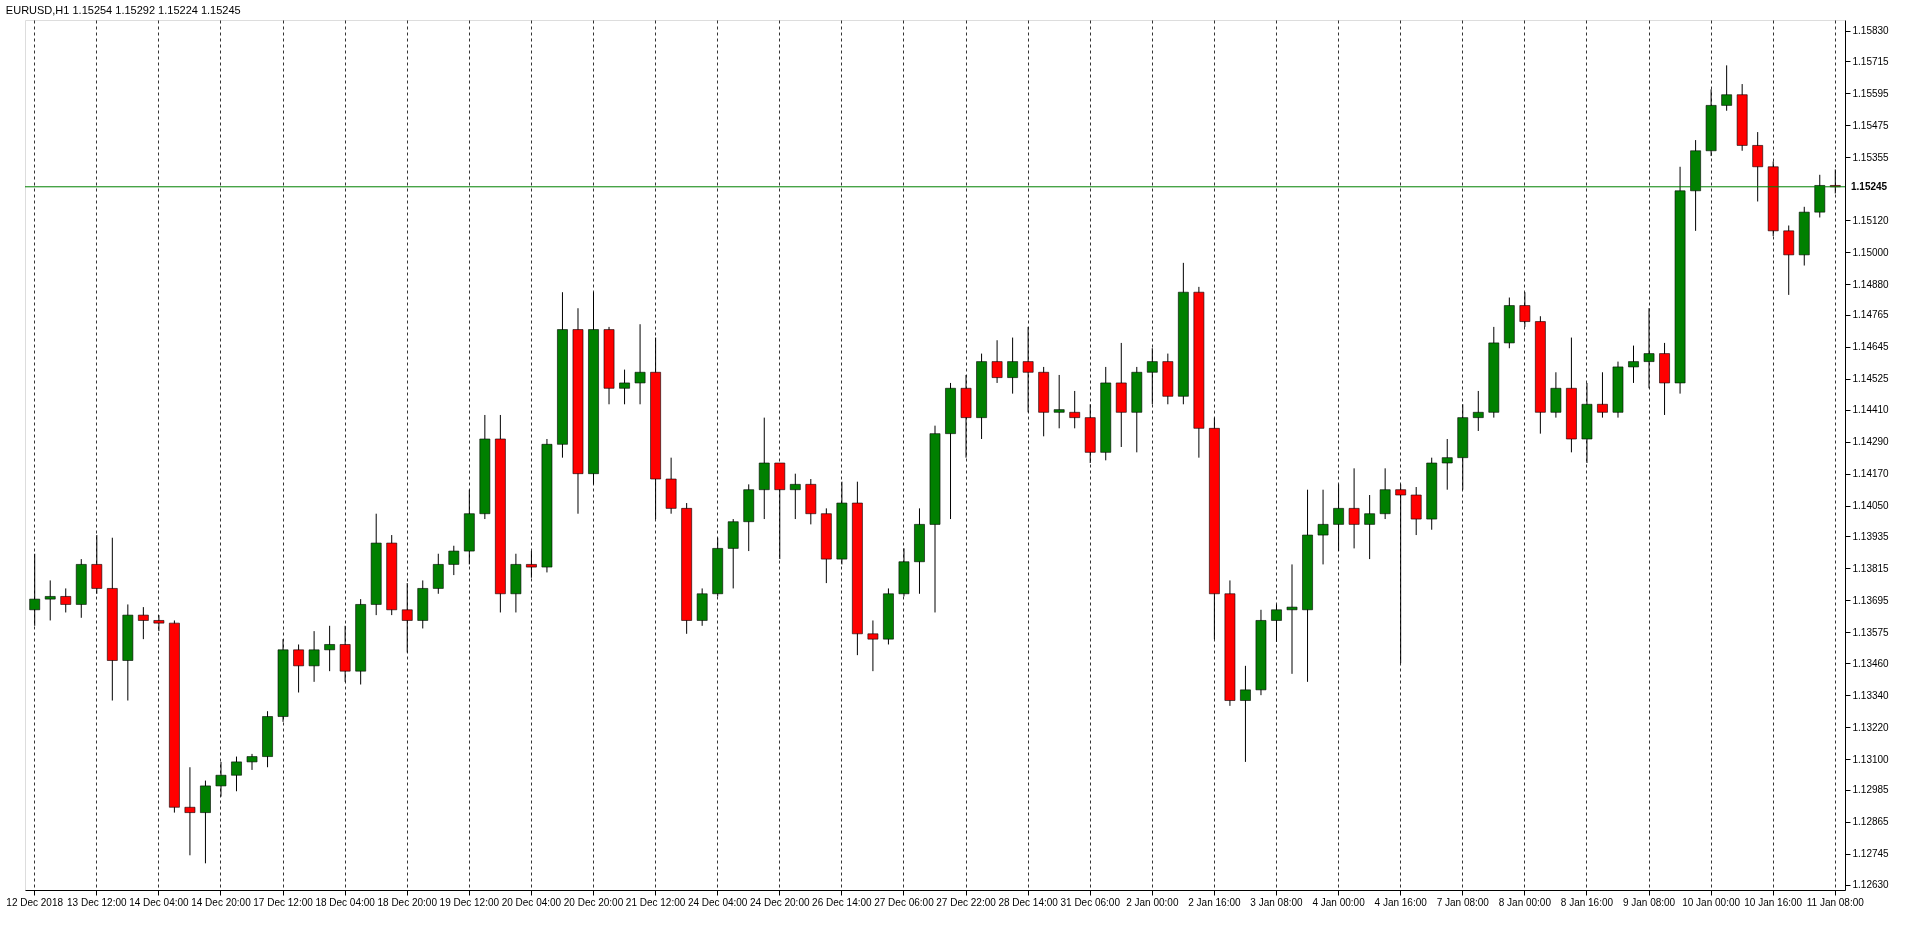 The image size is (1920, 940). What do you see at coordinates (35, 902) in the screenshot?
I see `x-tick-label: 12 Dec 2018` at bounding box center [35, 902].